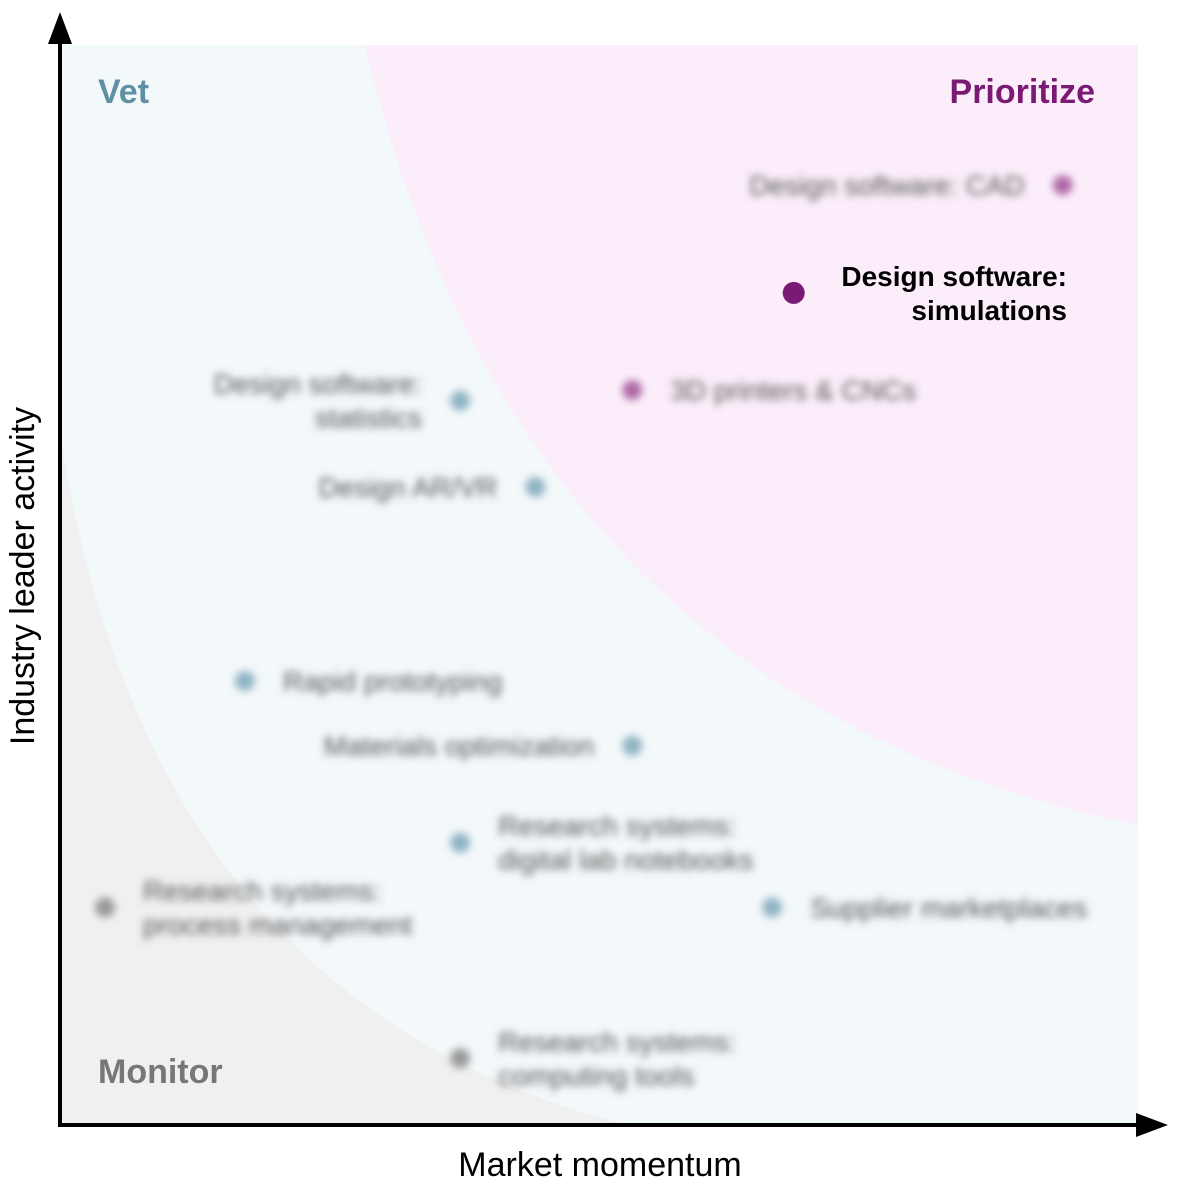  I want to click on x-axis-arrow, so click(1152, 1125).